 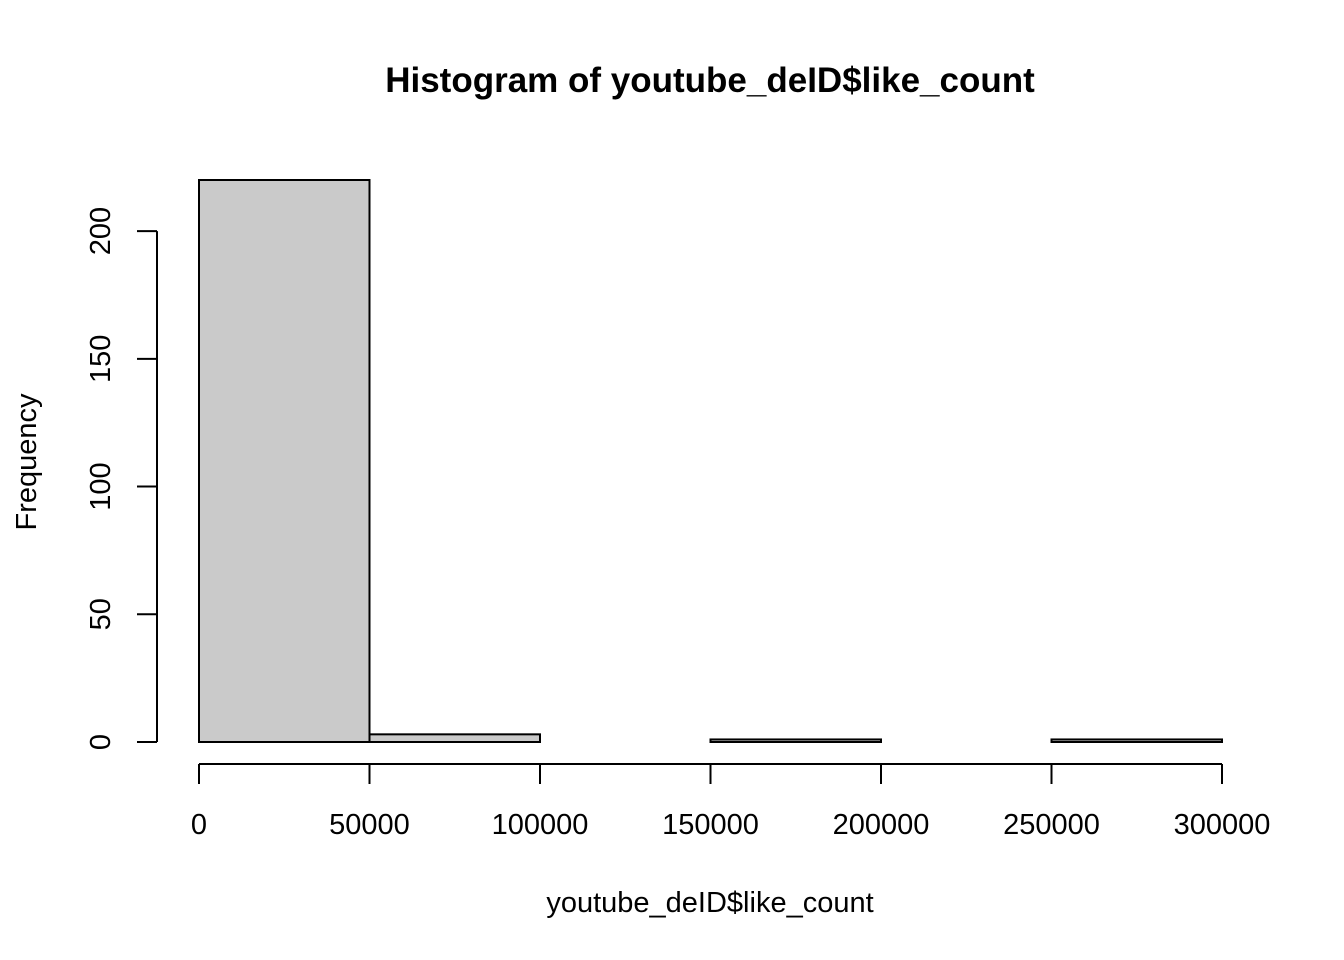 I want to click on x-axis: 0 50000 100000 150000 200000 250000 300000, so click(x=731, y=802).